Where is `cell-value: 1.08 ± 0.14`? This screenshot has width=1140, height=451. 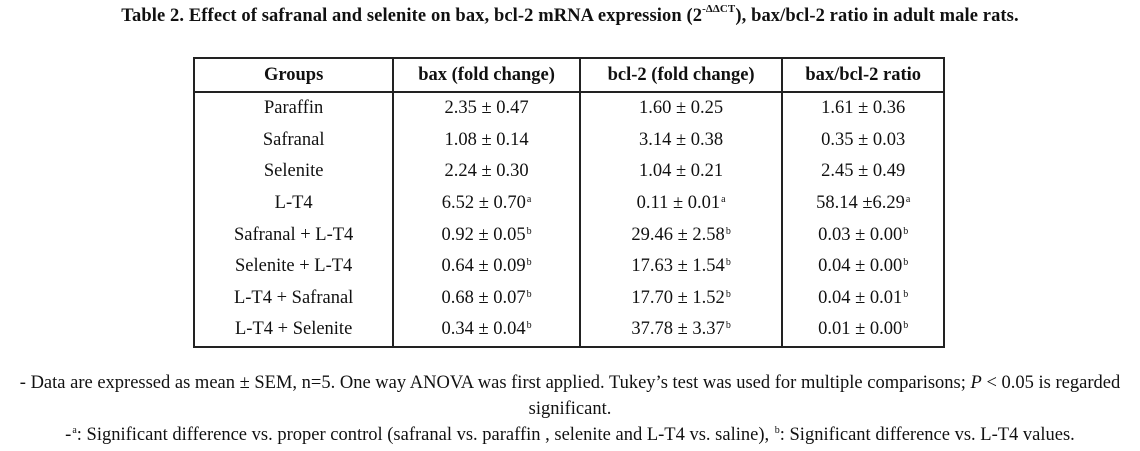 cell-value: 1.08 ± 0.14 is located at coordinates (486, 139).